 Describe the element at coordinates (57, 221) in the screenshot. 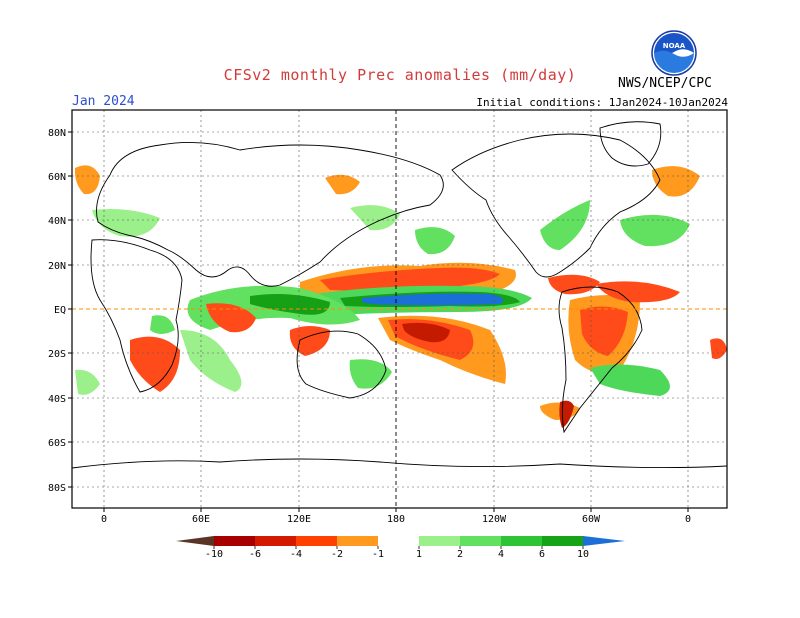

I see `lat-label: 40N` at that location.